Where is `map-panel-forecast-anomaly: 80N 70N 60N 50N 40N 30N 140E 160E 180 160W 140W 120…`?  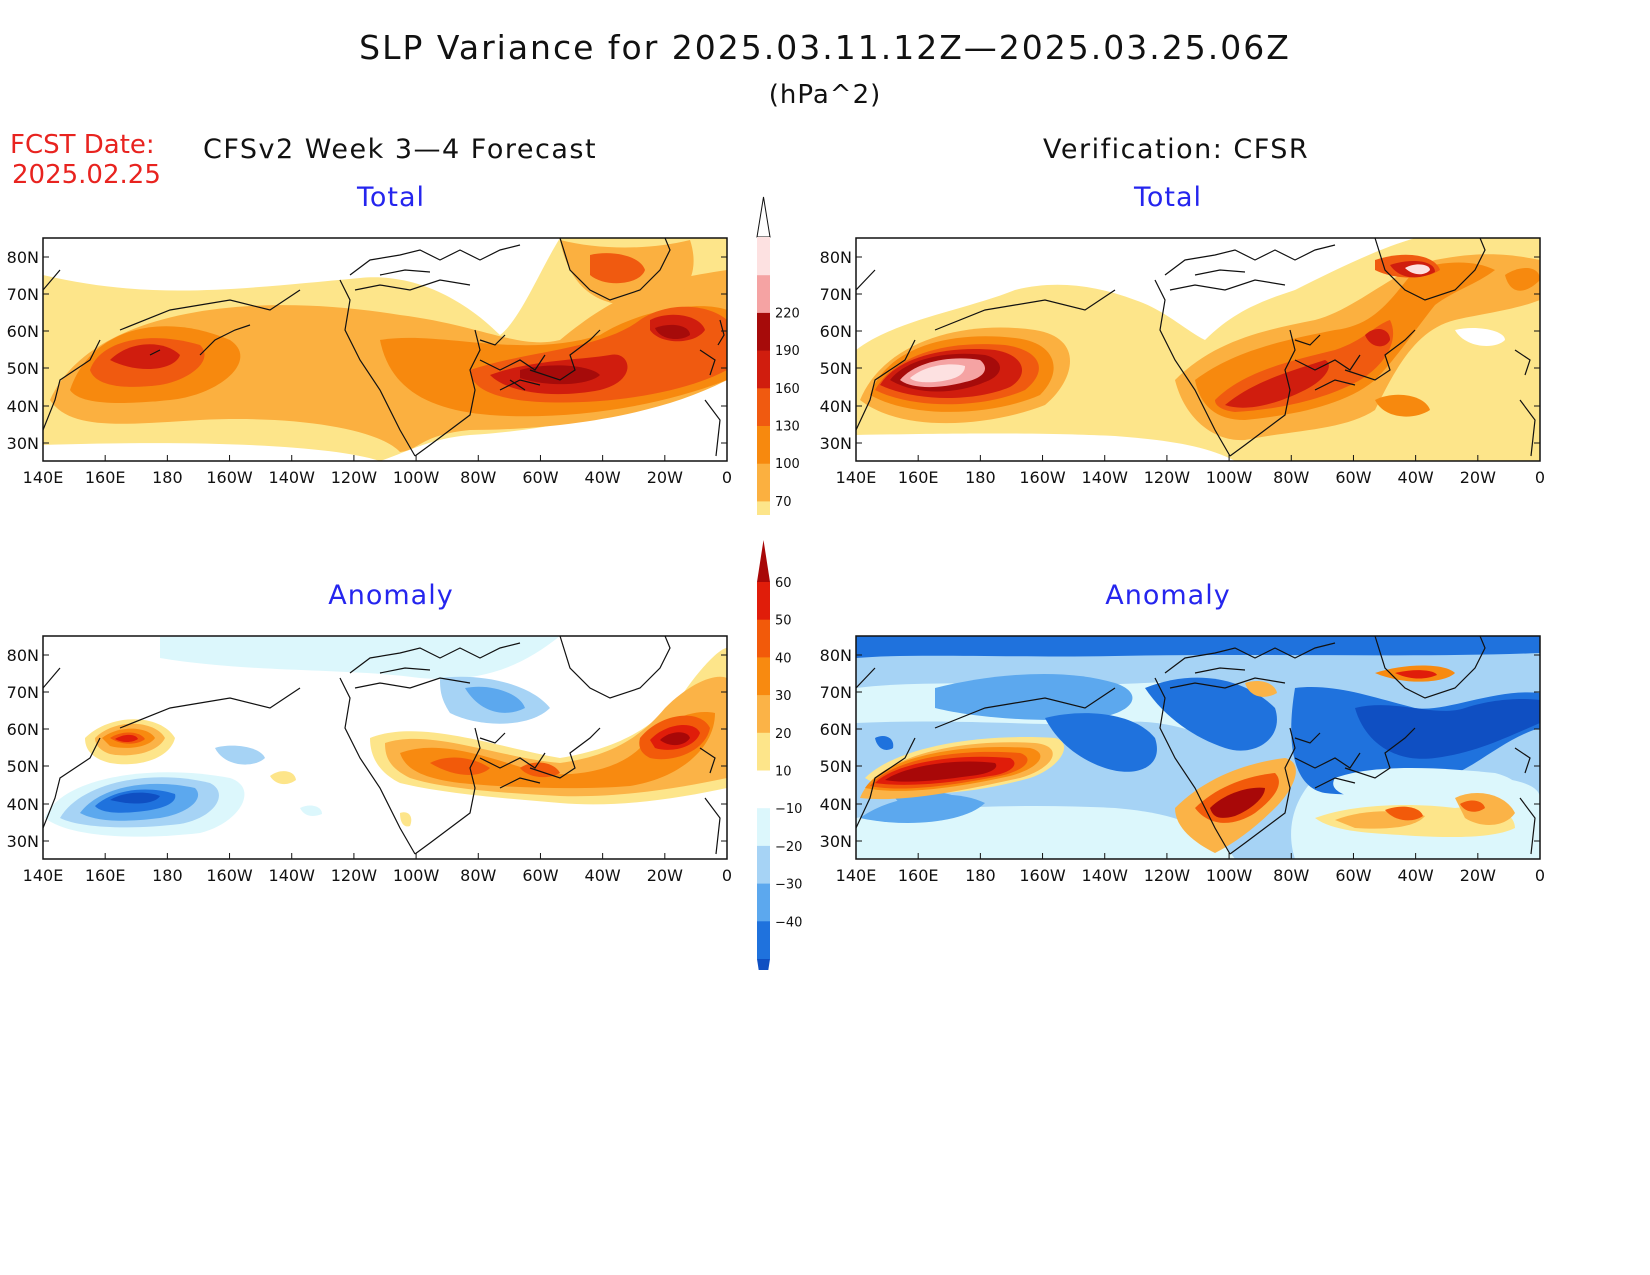
map-panel-forecast-anomaly: 80N 70N 60N 50N 40N 30N 140E 160E 180 160W 140W 120… is located at coordinates (369, 760).